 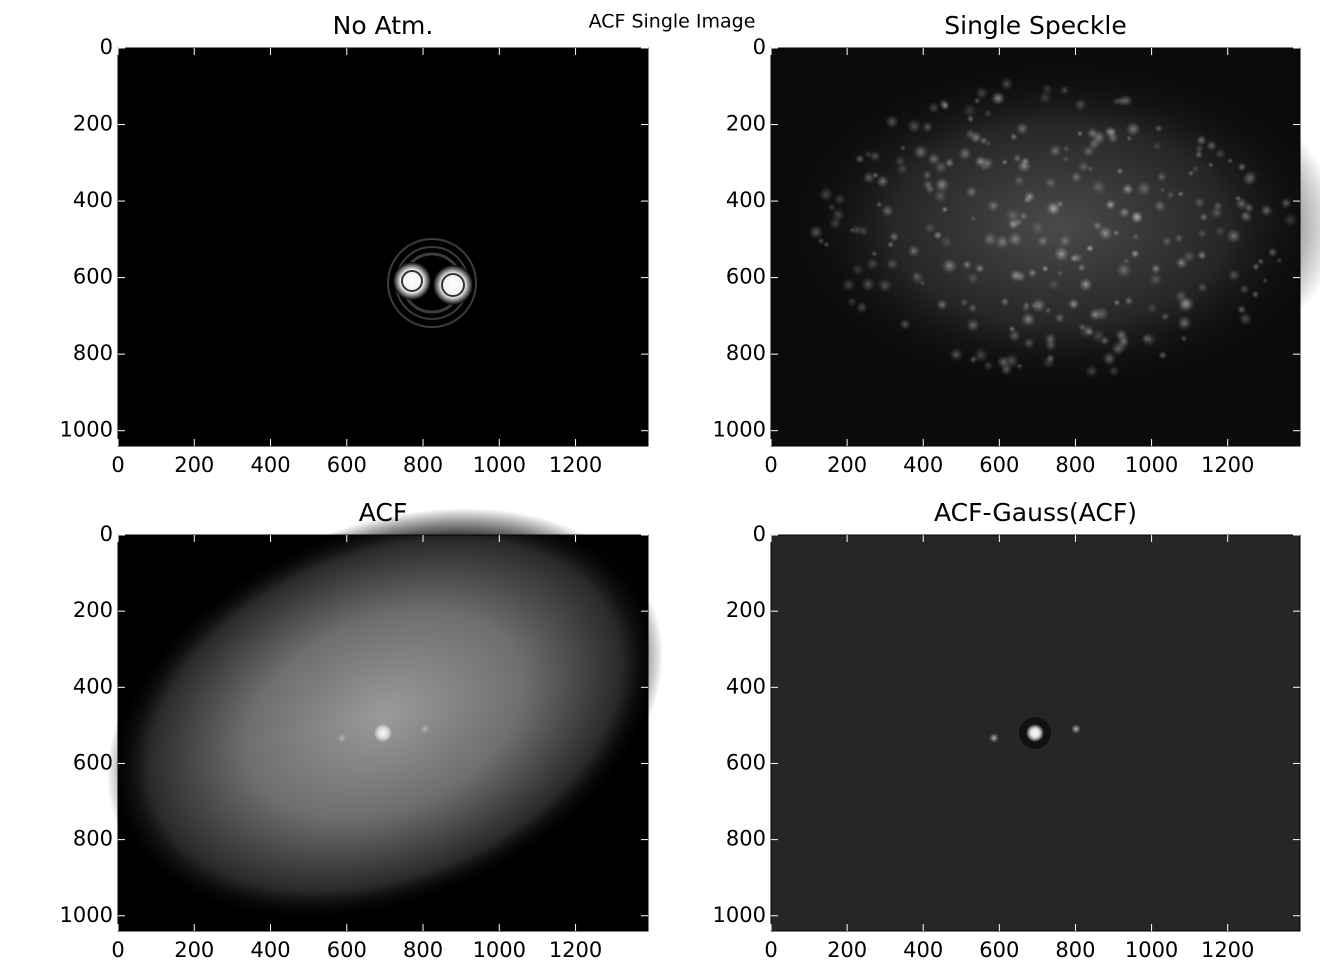 I want to click on panel-title: Single Speckle, so click(x=1035, y=25).